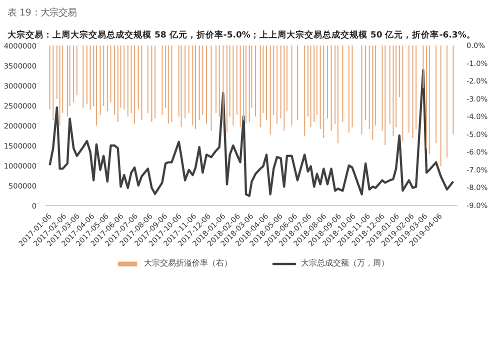 The height and width of the screenshot is (344, 500). I want to click on chart-title: 表 19：大宗交易, so click(42, 13).